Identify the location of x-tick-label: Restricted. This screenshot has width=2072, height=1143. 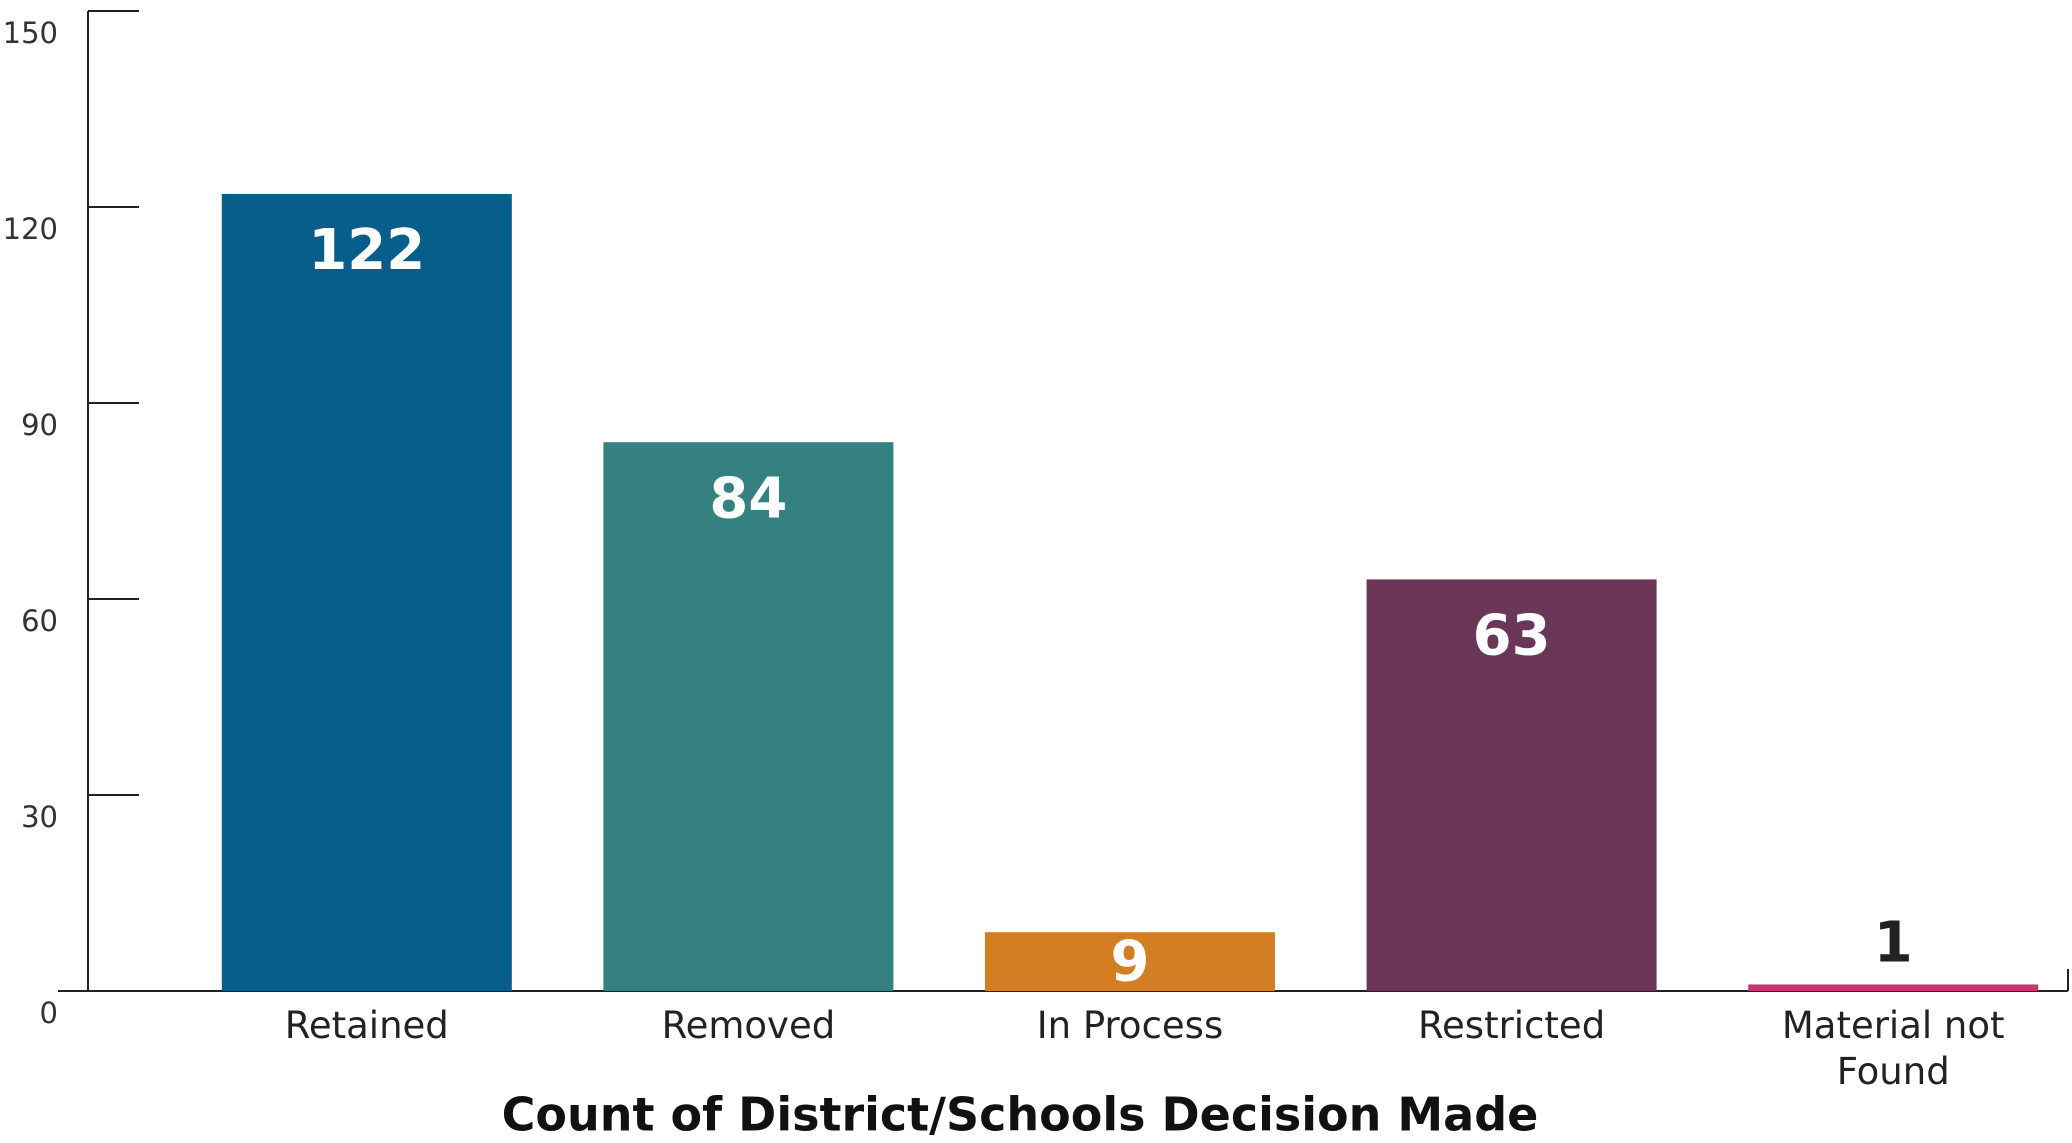
(1512, 1025).